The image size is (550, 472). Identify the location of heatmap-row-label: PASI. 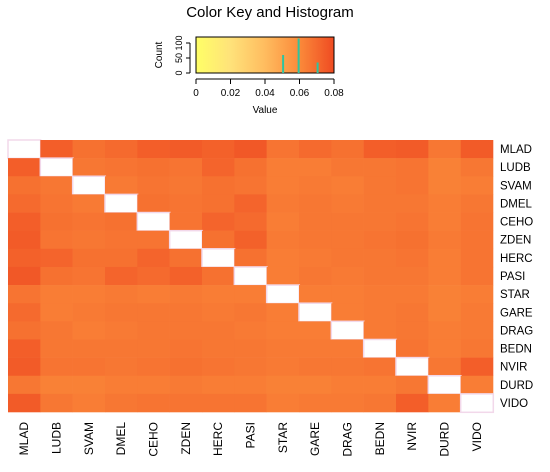
(512, 277).